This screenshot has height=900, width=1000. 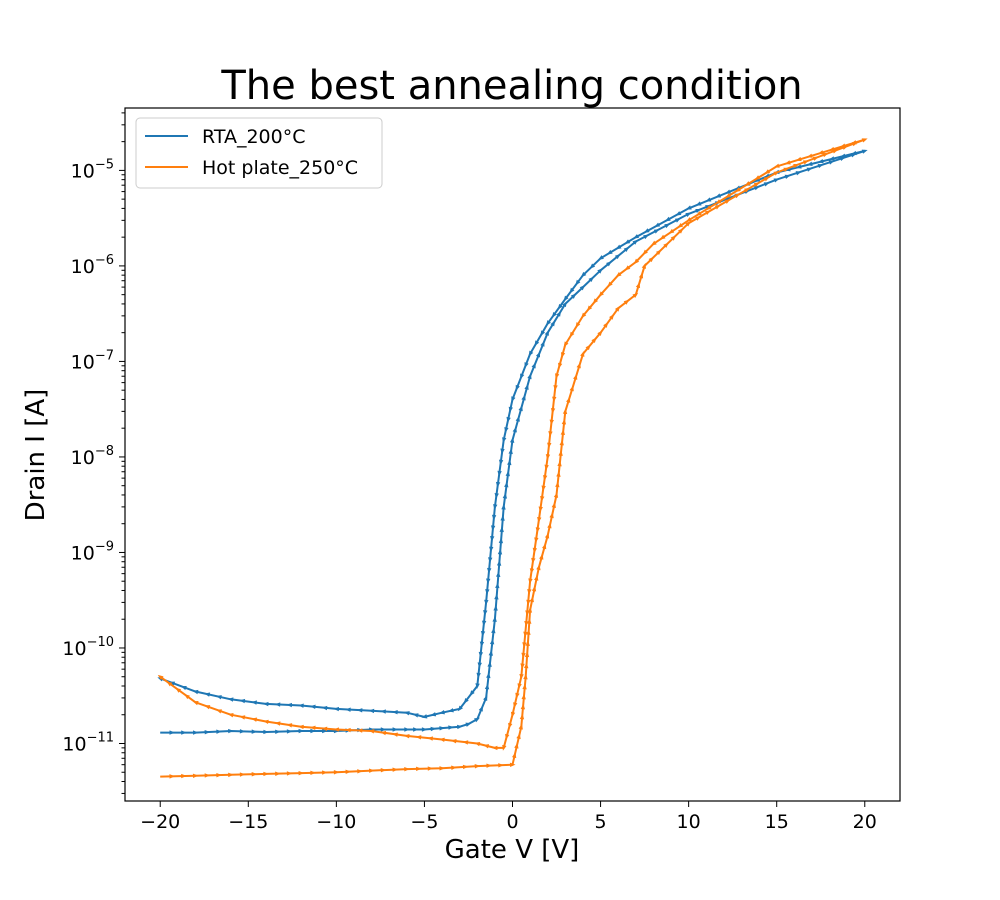 What do you see at coordinates (160, 822) in the screenshot?
I see `x-tick-label: −20` at bounding box center [160, 822].